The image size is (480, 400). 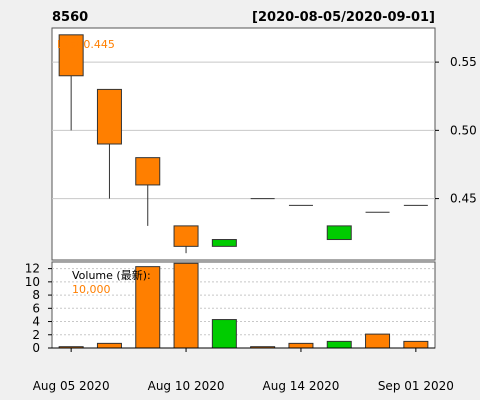 I want to click on x-tick-label: Aug 14 2020, so click(x=301, y=386).